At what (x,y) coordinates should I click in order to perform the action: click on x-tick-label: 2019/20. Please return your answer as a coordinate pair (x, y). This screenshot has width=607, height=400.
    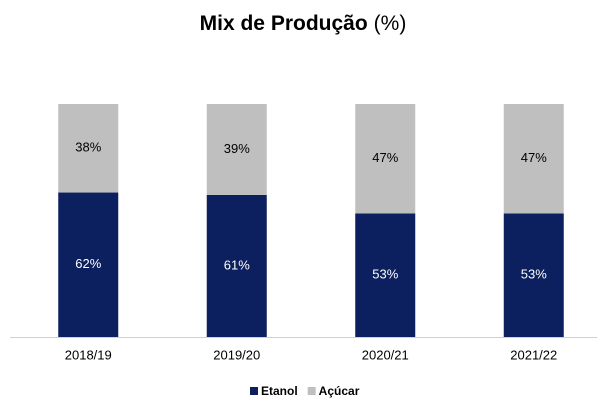
    Looking at the image, I should click on (236, 354).